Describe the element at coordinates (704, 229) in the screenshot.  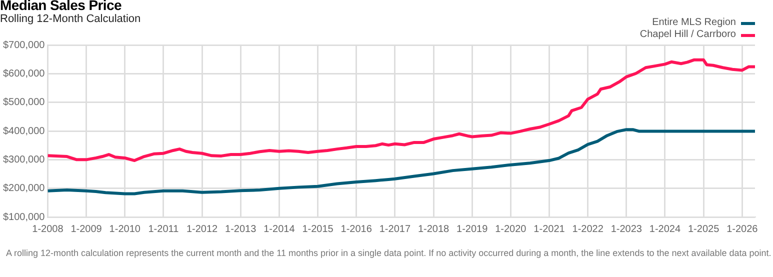
I see `x-tick-label: 1-2025` at that location.